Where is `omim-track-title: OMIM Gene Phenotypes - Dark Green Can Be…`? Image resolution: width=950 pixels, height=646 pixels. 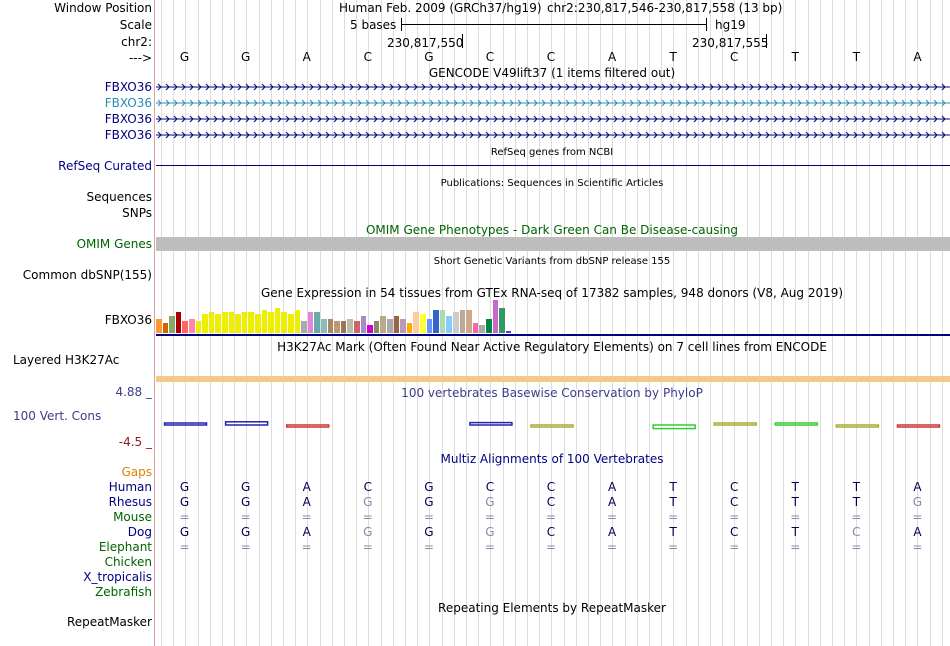 omim-track-title: OMIM Gene Phenotypes - Dark Green Can Be… is located at coordinates (552, 230).